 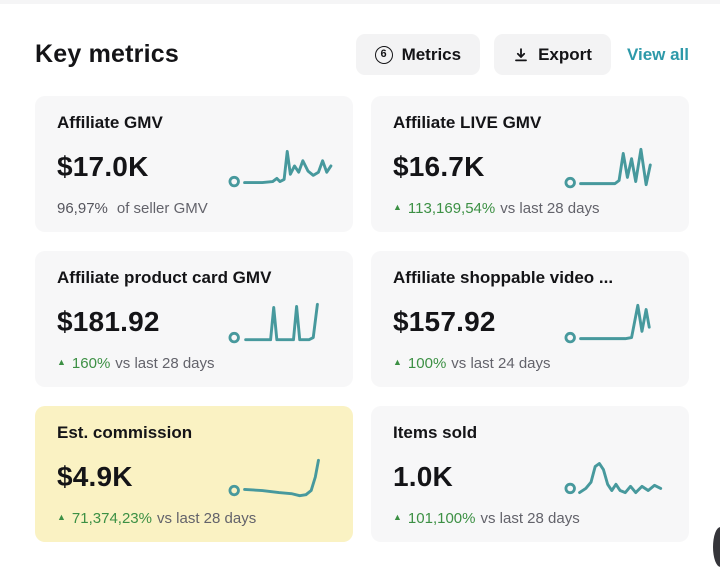 I want to click on page-title: Key metrics, so click(x=107, y=54).